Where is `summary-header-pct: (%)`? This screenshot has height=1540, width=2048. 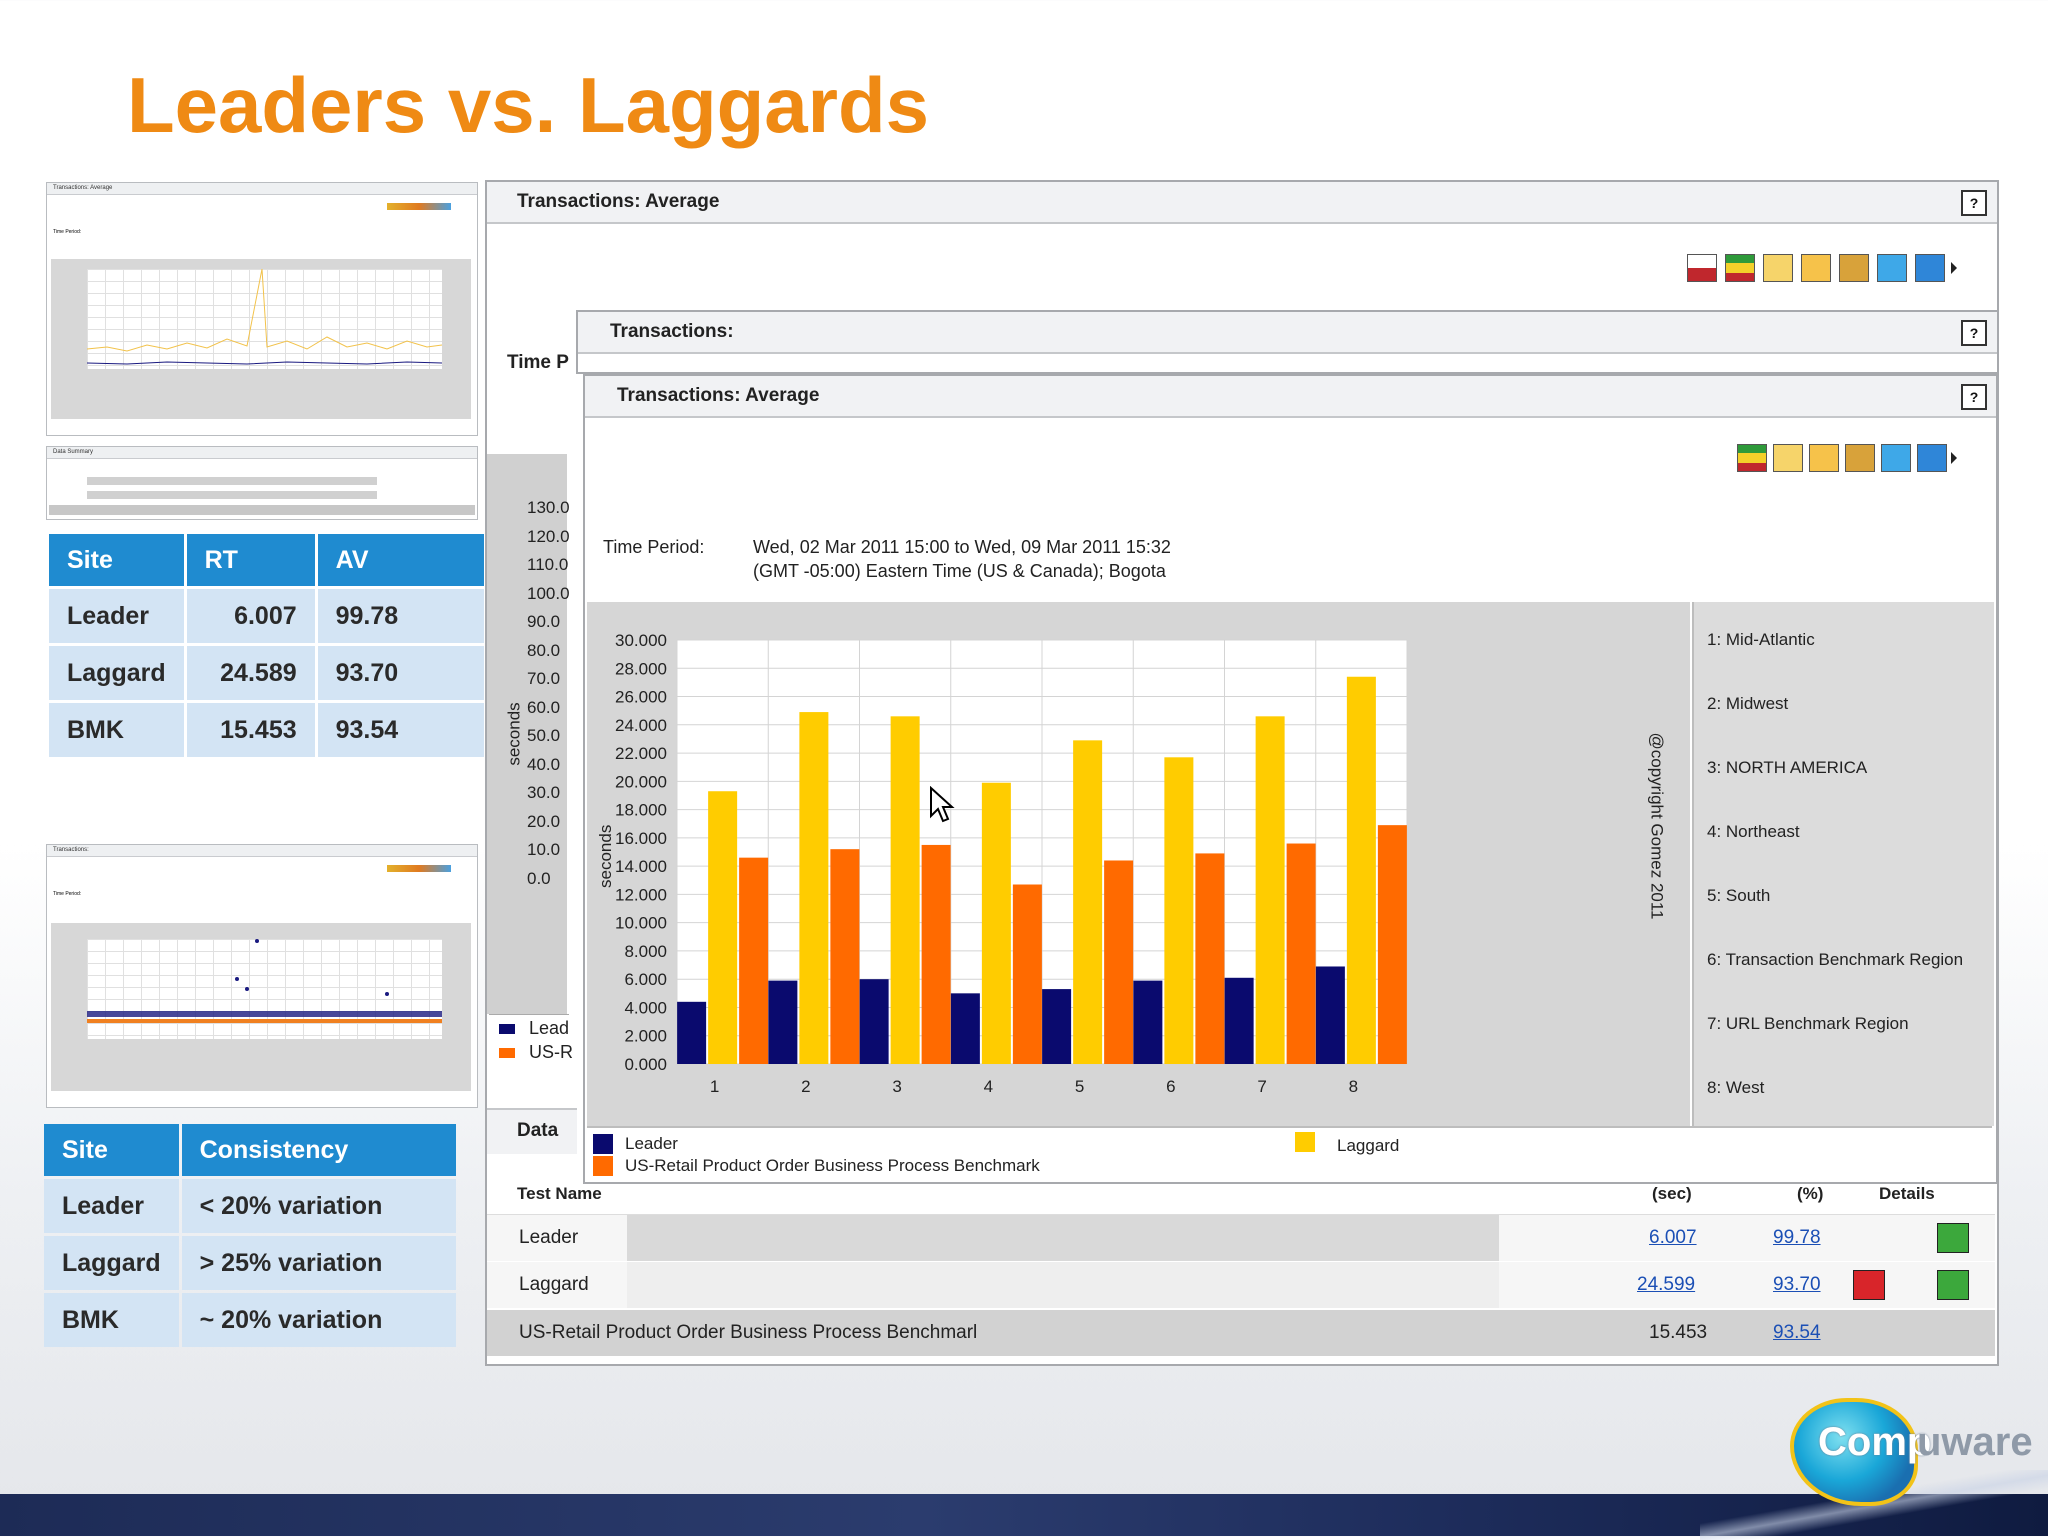
summary-header-pct: (%) is located at coordinates (1810, 1193).